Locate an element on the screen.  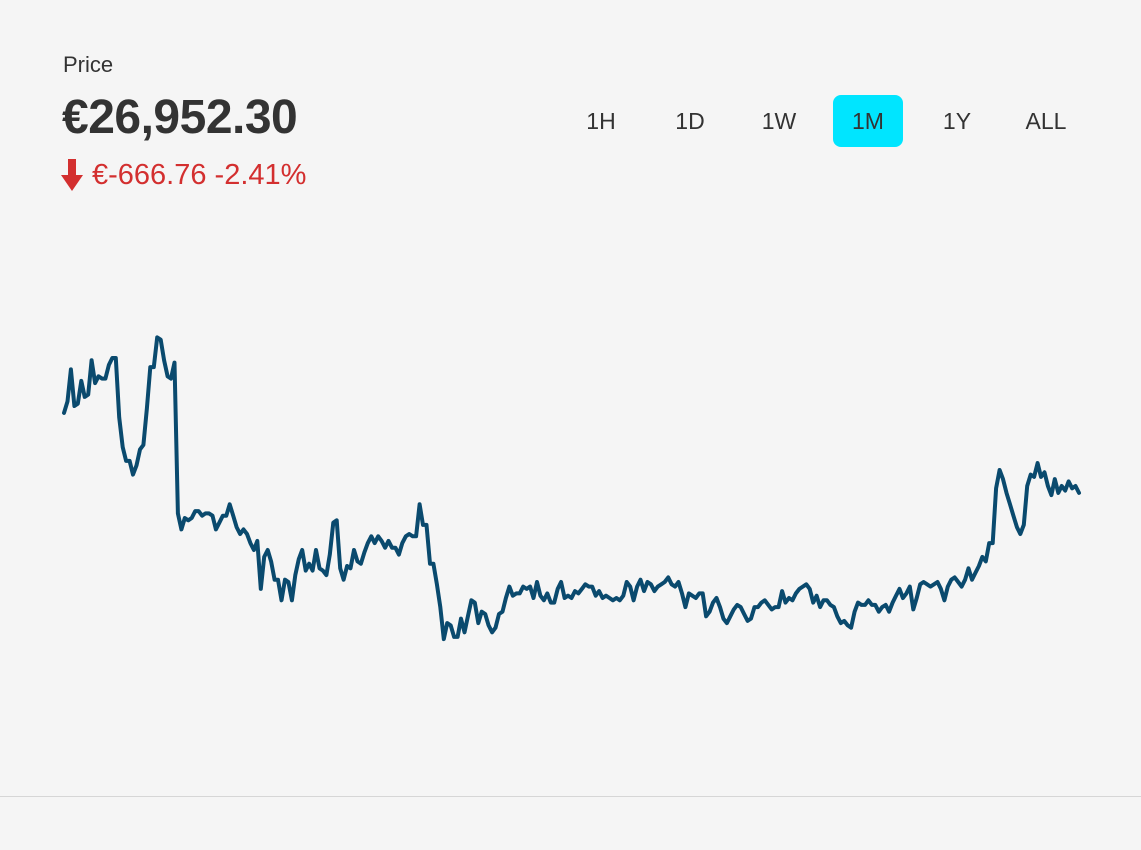
price-value: €26,952.30 is located at coordinates (180, 117).